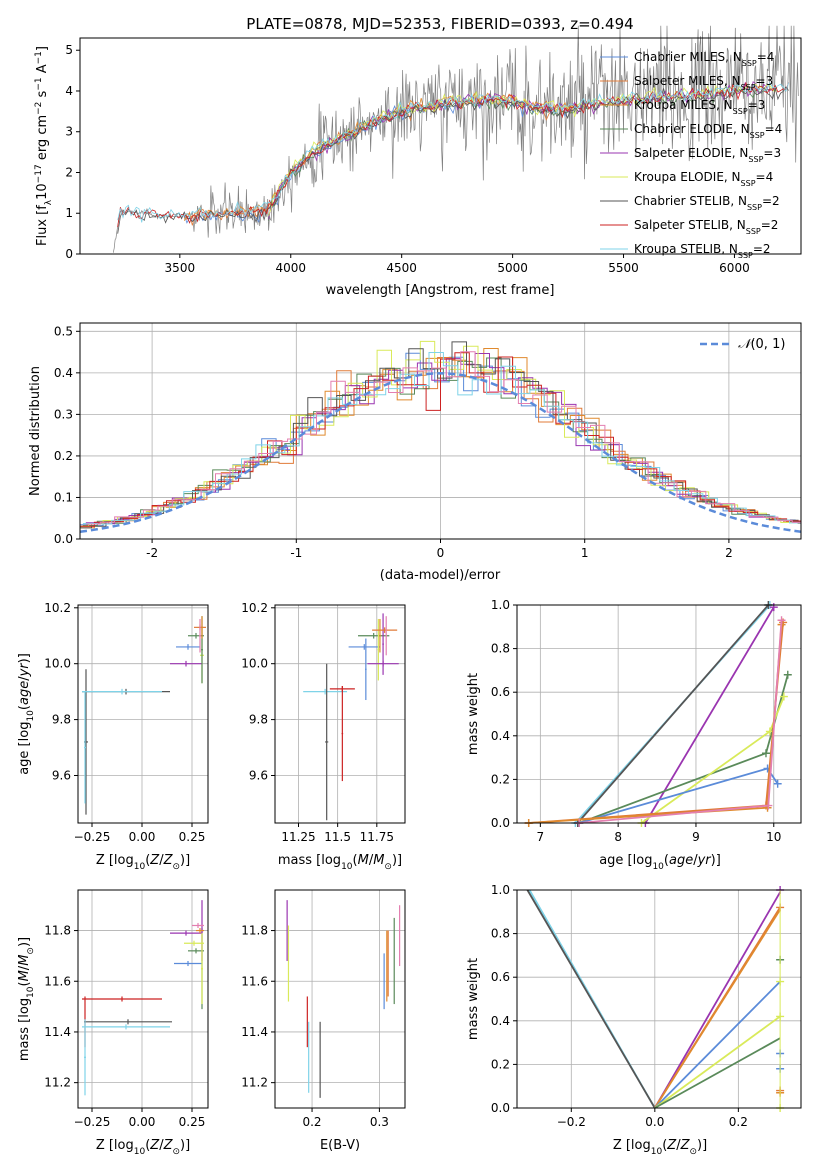 The height and width of the screenshot is (1170, 819). I want to click on legend-label: Chabrier ELODIE, NSSP=4, so click(708, 131).